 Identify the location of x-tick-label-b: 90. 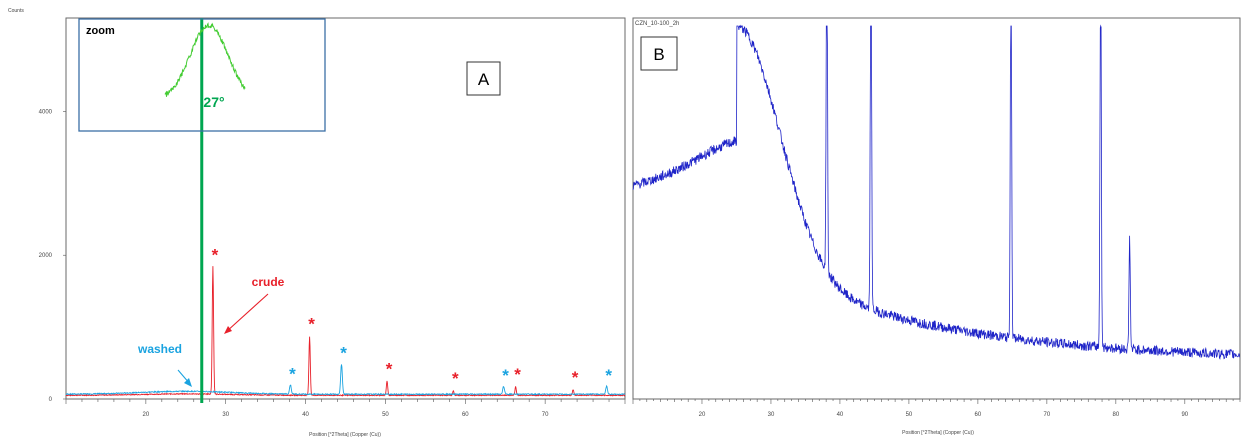
(1184, 415).